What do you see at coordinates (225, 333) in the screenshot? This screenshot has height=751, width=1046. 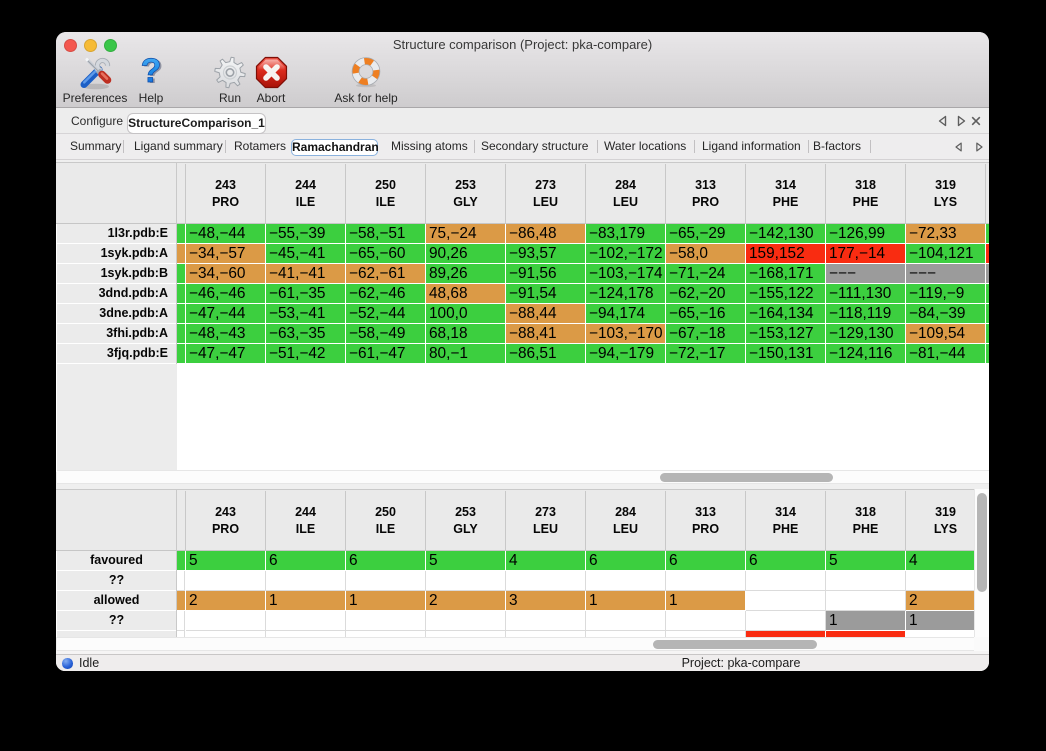 I see `table-cell: −48,−43` at bounding box center [225, 333].